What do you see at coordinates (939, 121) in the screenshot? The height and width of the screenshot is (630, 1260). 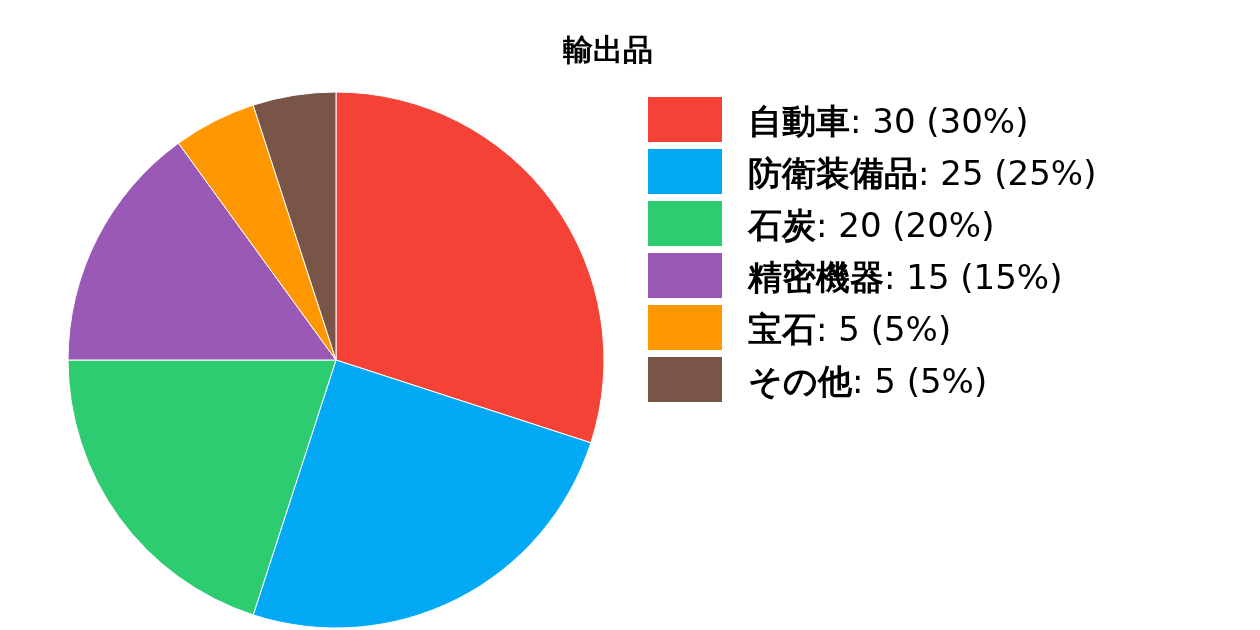 I see `data-label: : 30 (30%)` at bounding box center [939, 121].